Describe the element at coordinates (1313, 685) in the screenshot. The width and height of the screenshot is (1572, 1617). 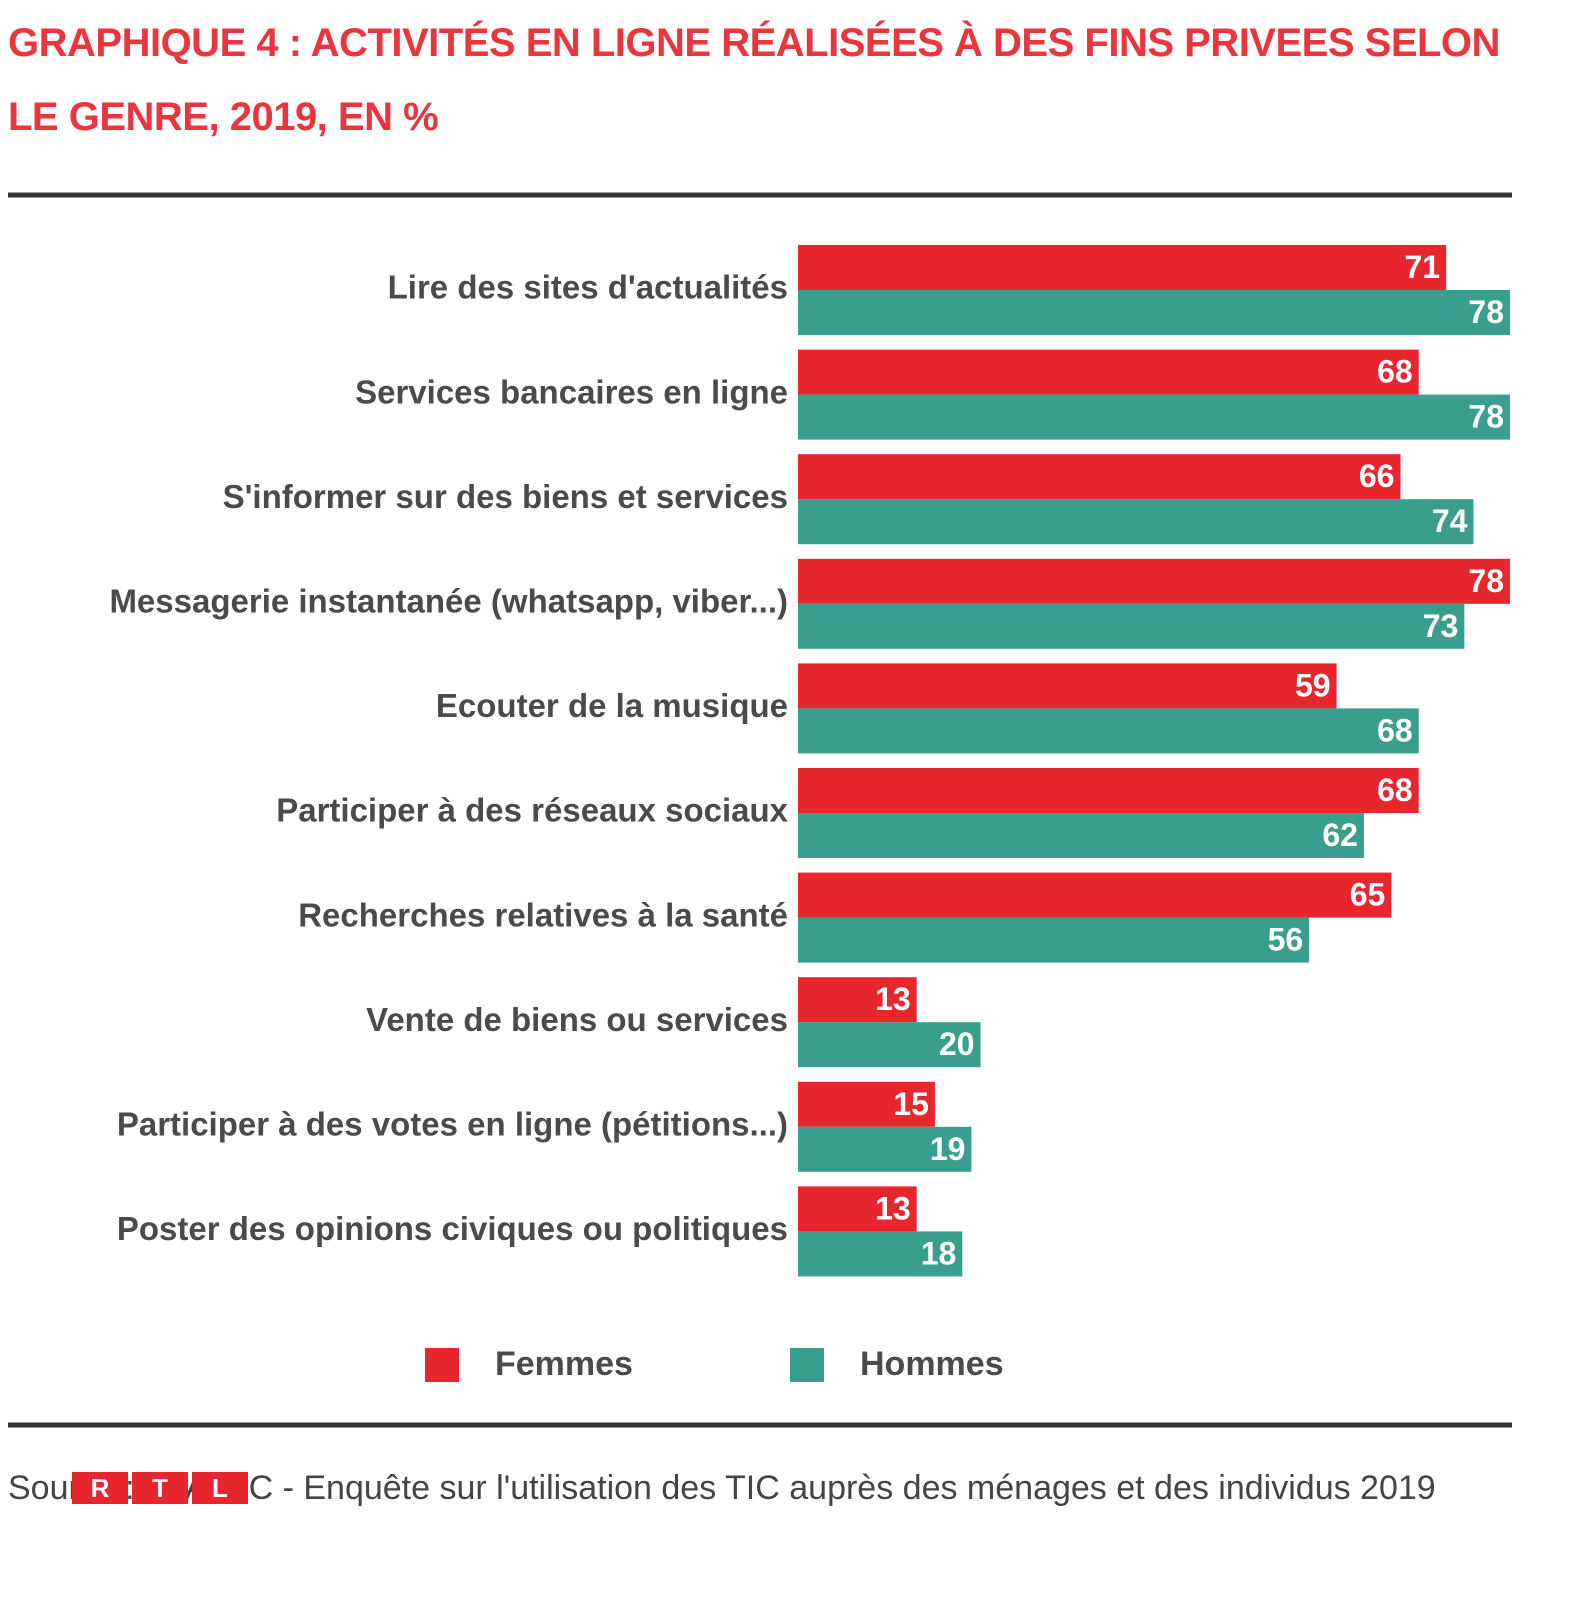
I see `value-label: 59` at that location.